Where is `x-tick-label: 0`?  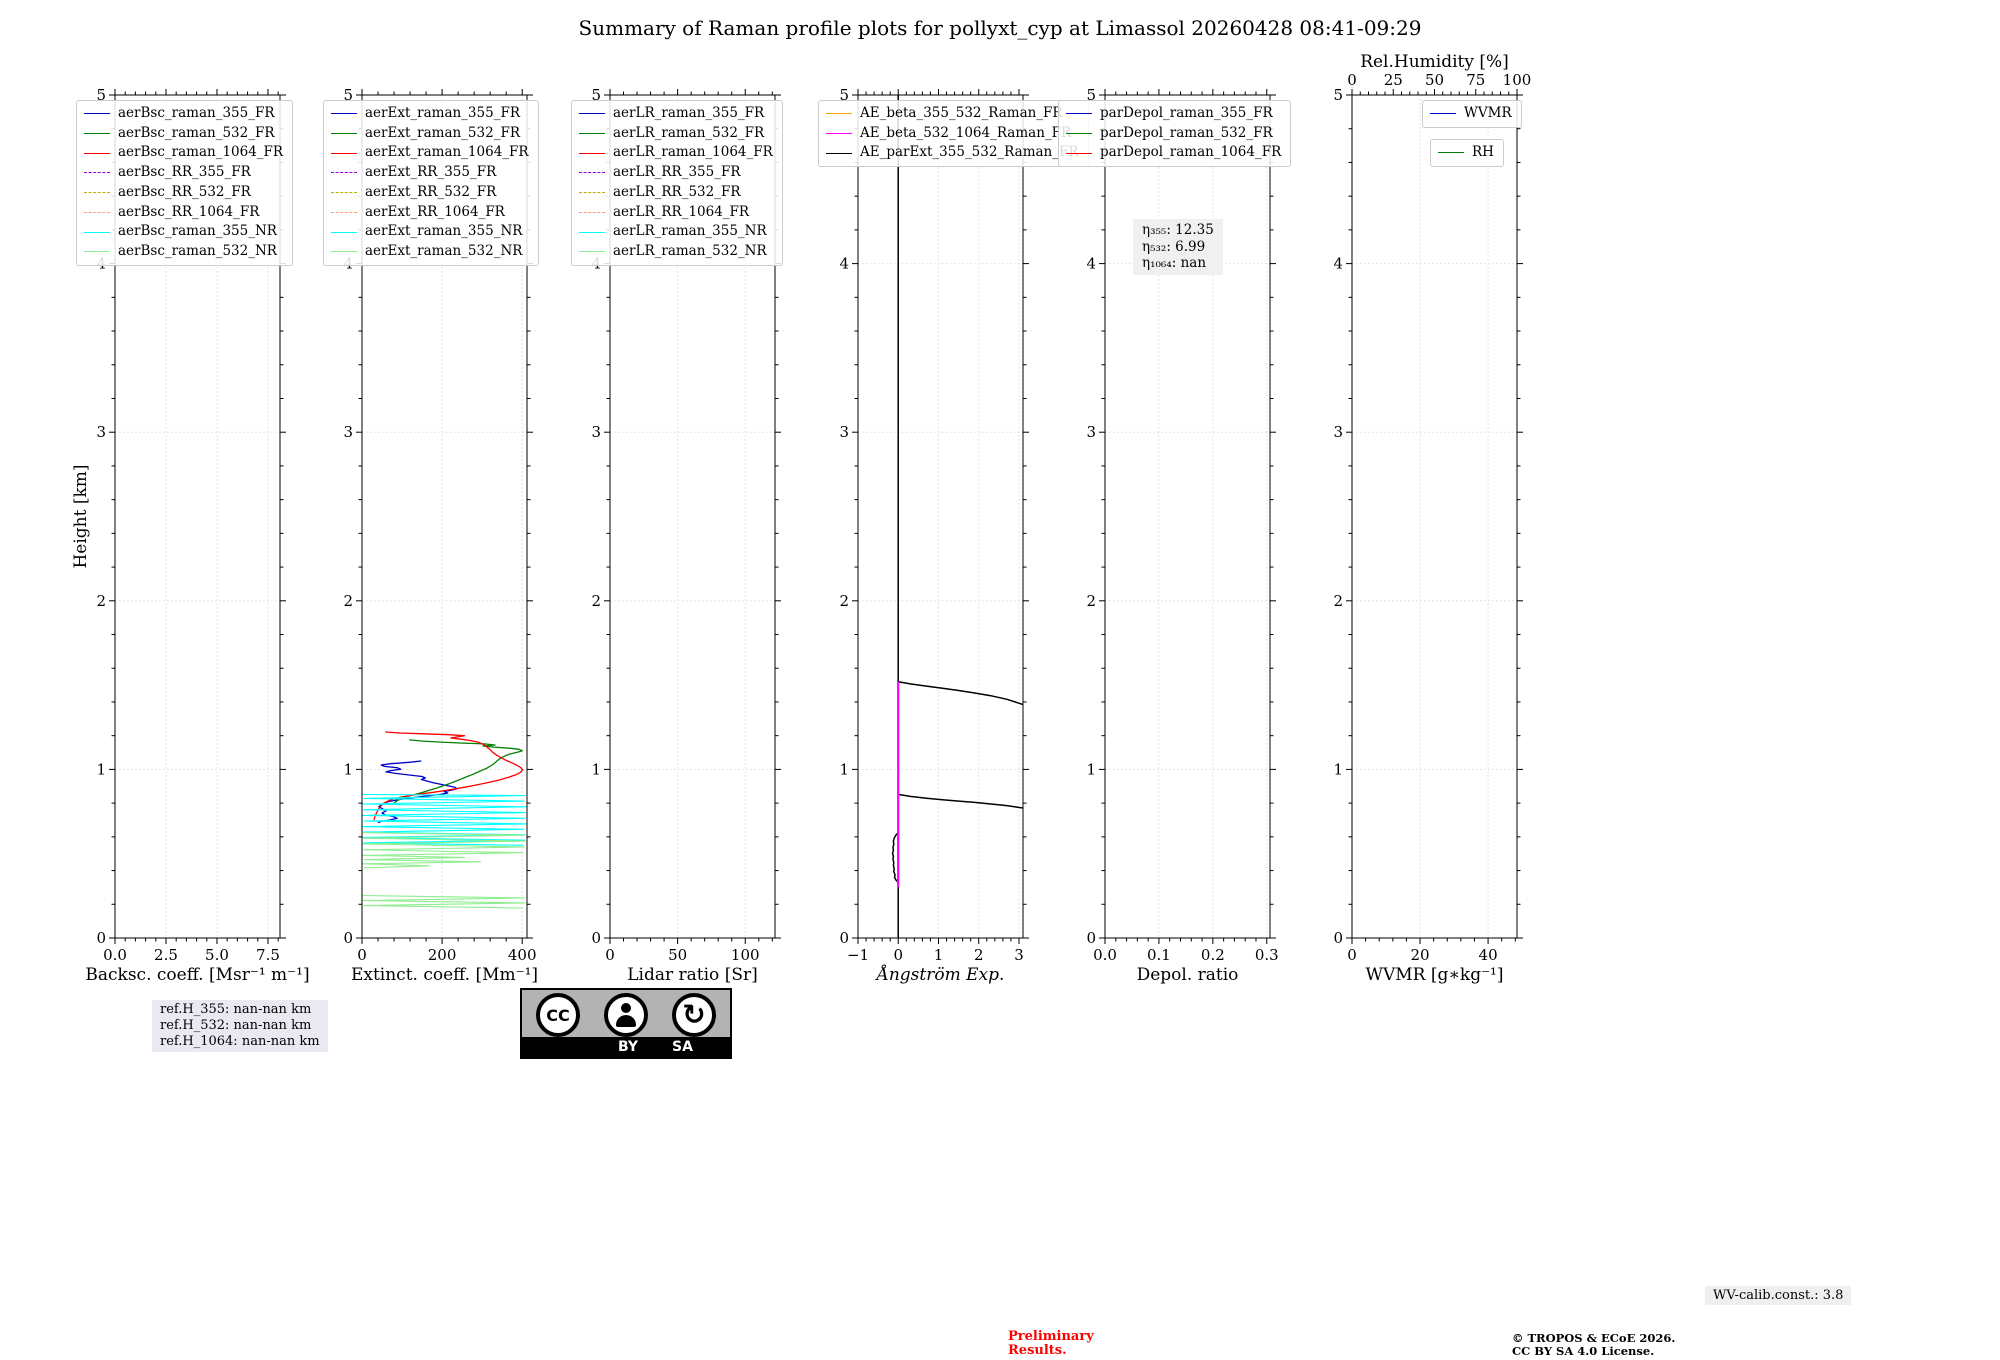 x-tick-label: 0 is located at coordinates (610, 955).